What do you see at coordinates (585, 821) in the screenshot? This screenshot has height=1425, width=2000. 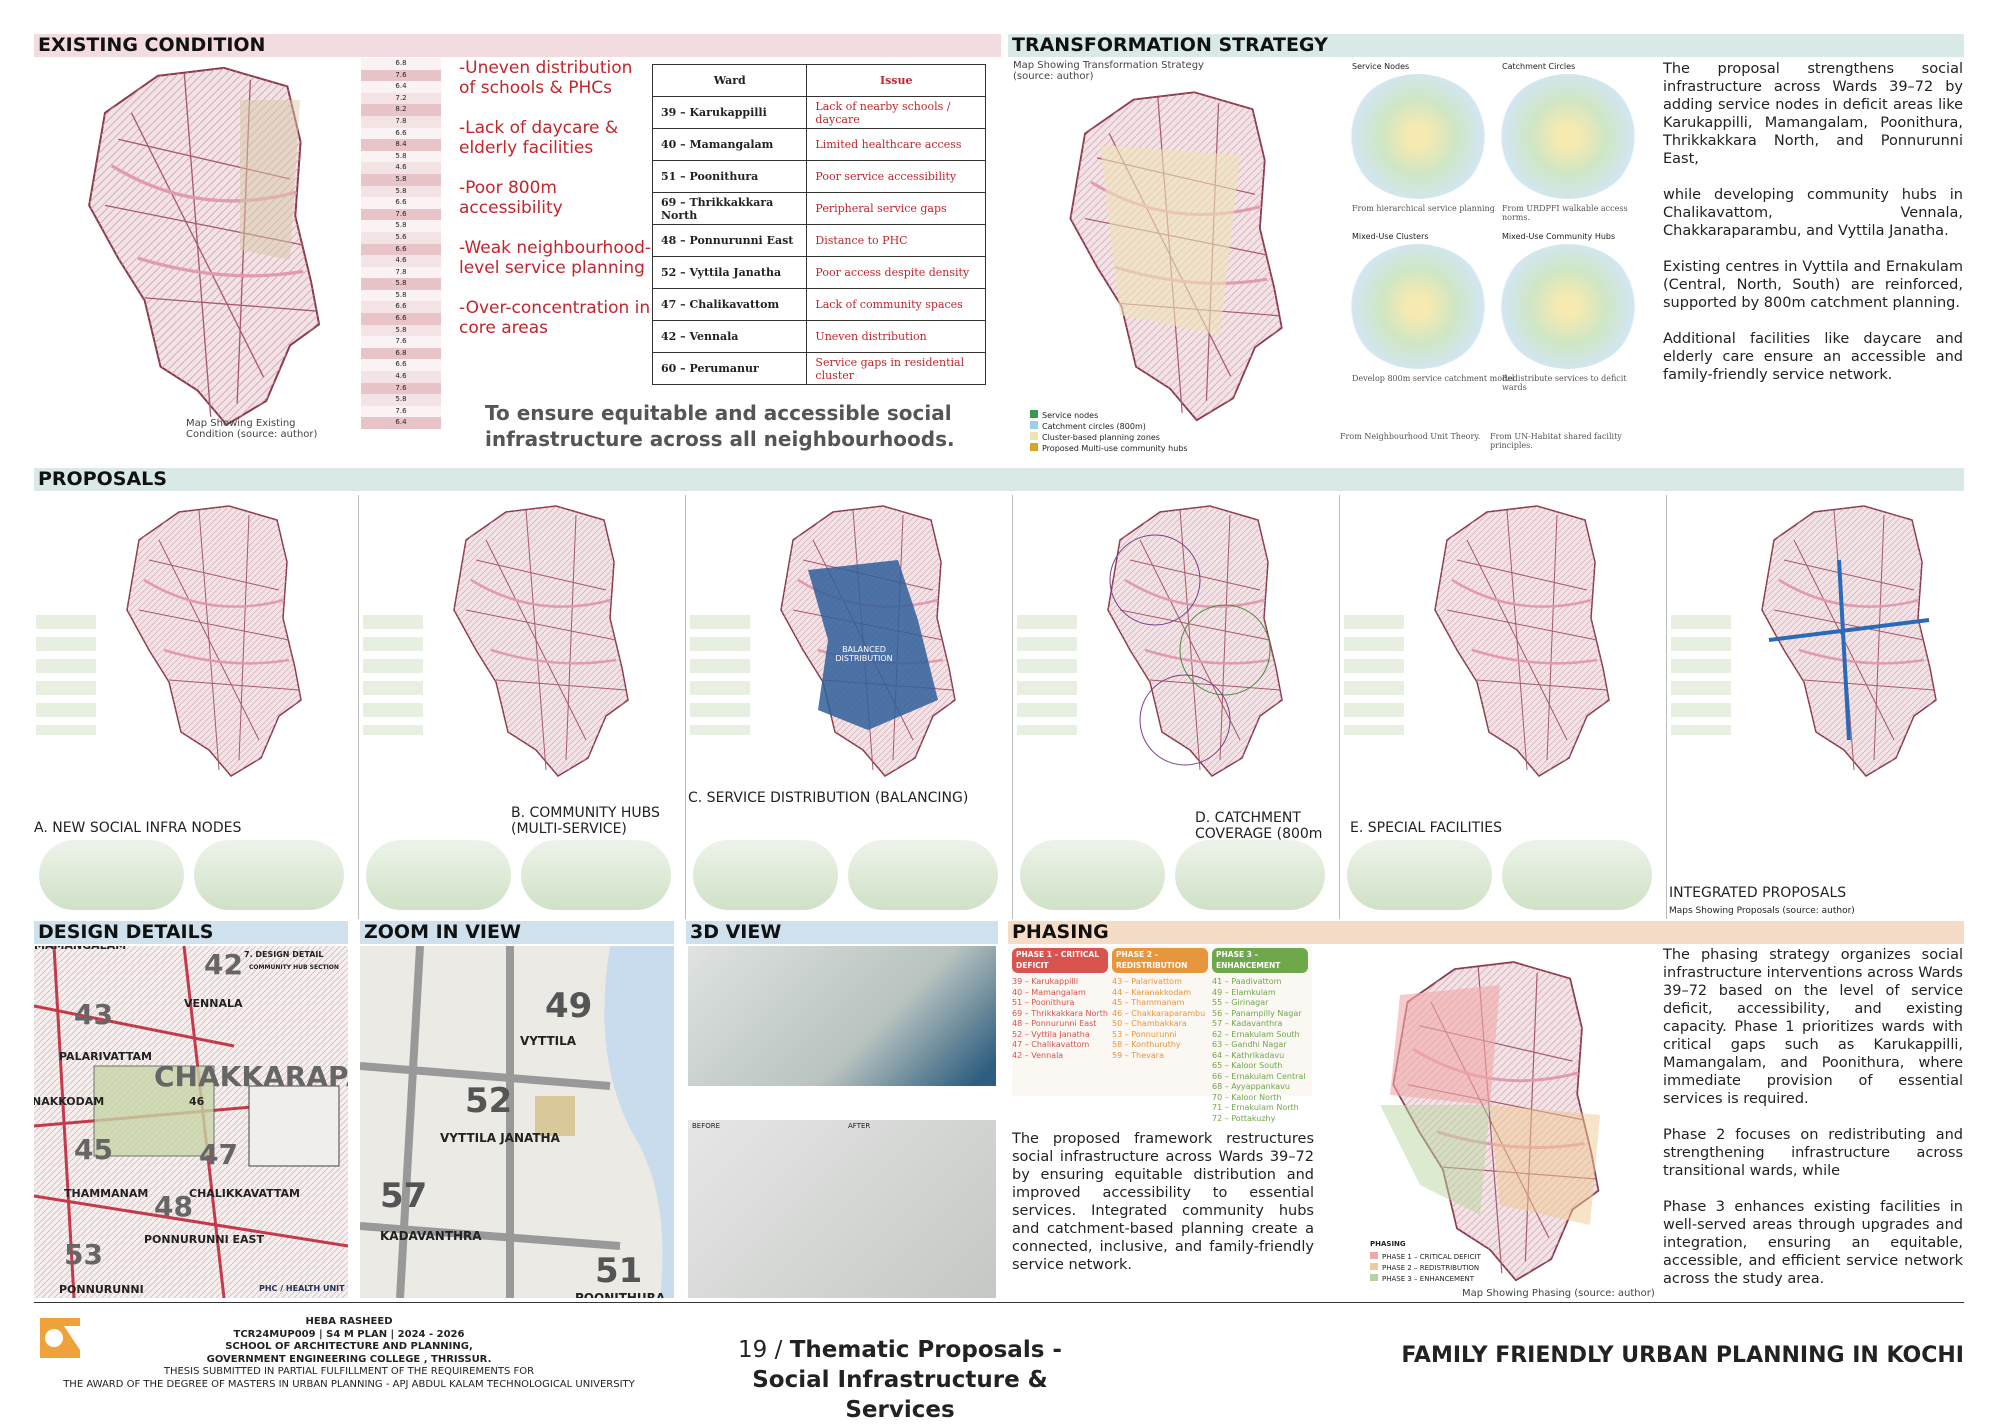 I see `panel-caption: B. COMMUNITY HUBS (MULTI-SERVICE)` at bounding box center [585, 821].